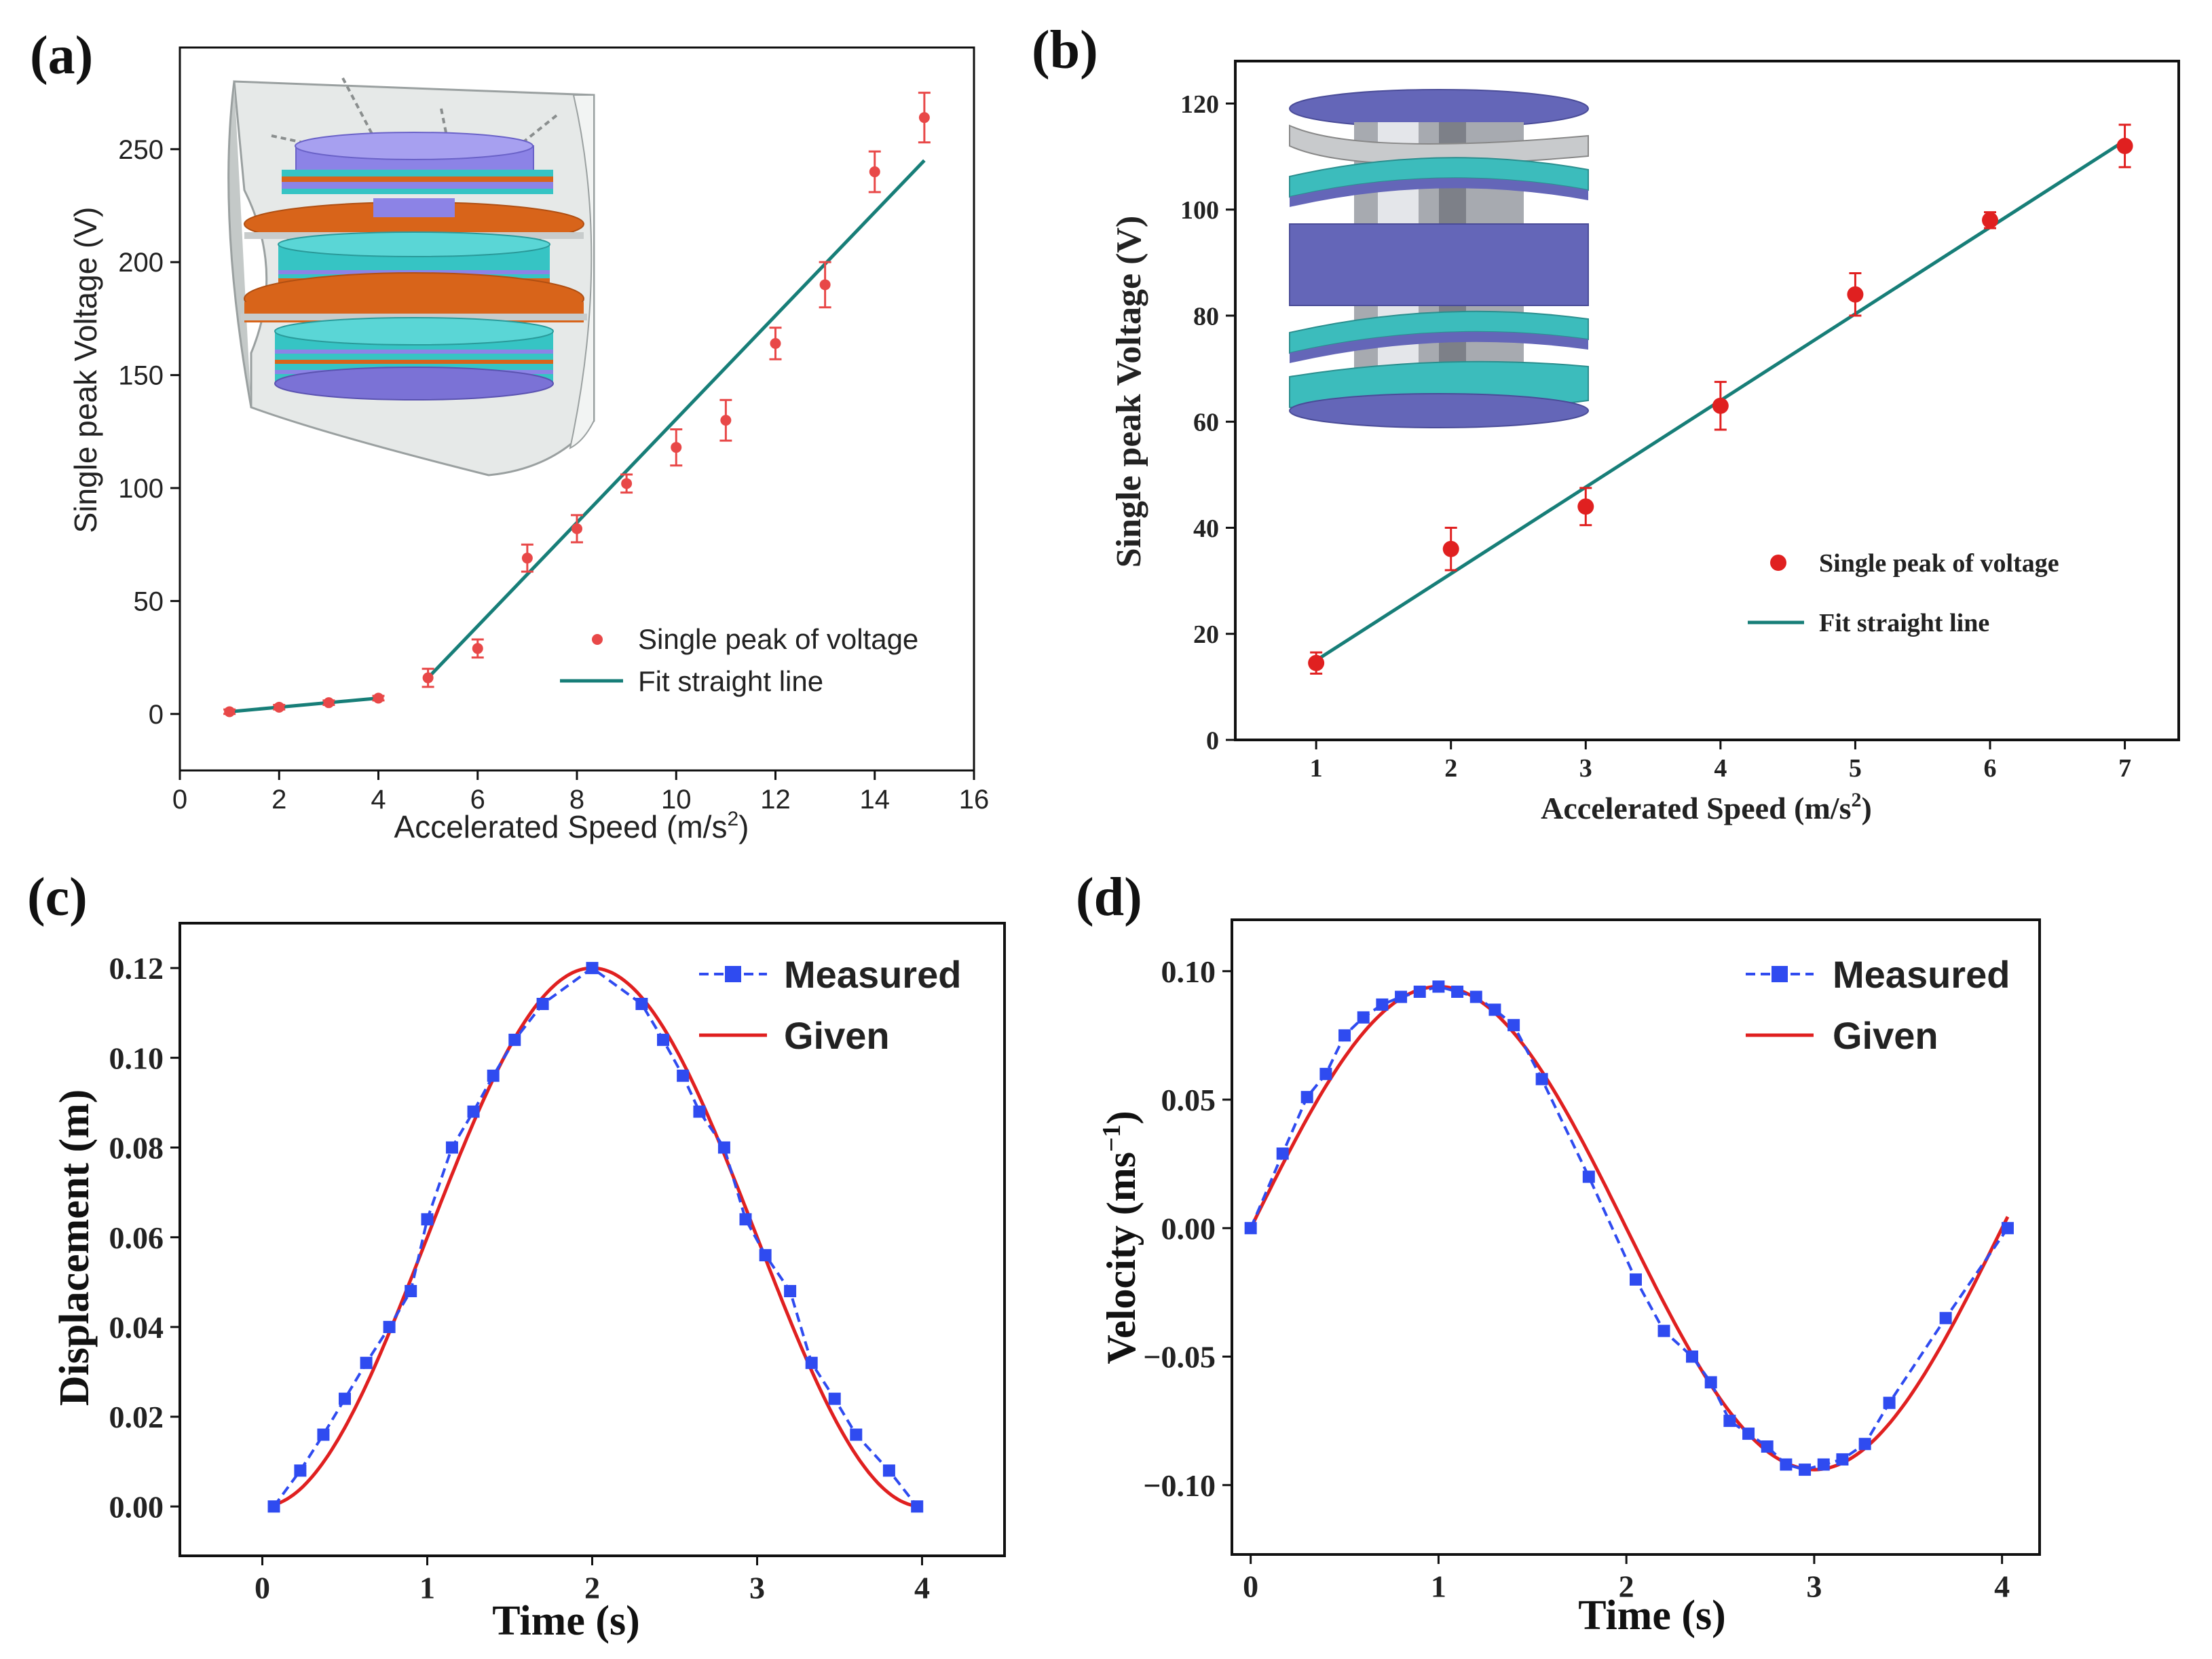  What do you see at coordinates (733, 974) in the screenshot?
I see `legend-marker-measured-c` at bounding box center [733, 974].